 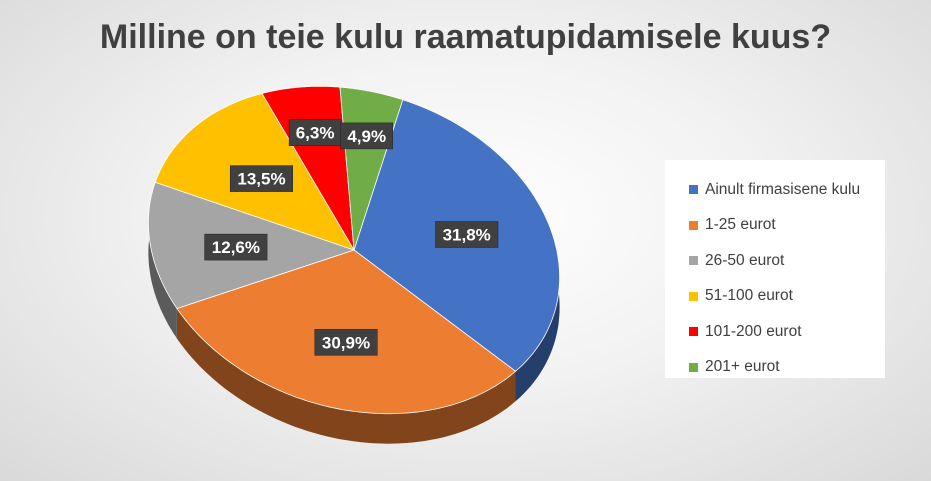 I want to click on legend-label: Ainult firmasisene kulu, so click(x=783, y=189).